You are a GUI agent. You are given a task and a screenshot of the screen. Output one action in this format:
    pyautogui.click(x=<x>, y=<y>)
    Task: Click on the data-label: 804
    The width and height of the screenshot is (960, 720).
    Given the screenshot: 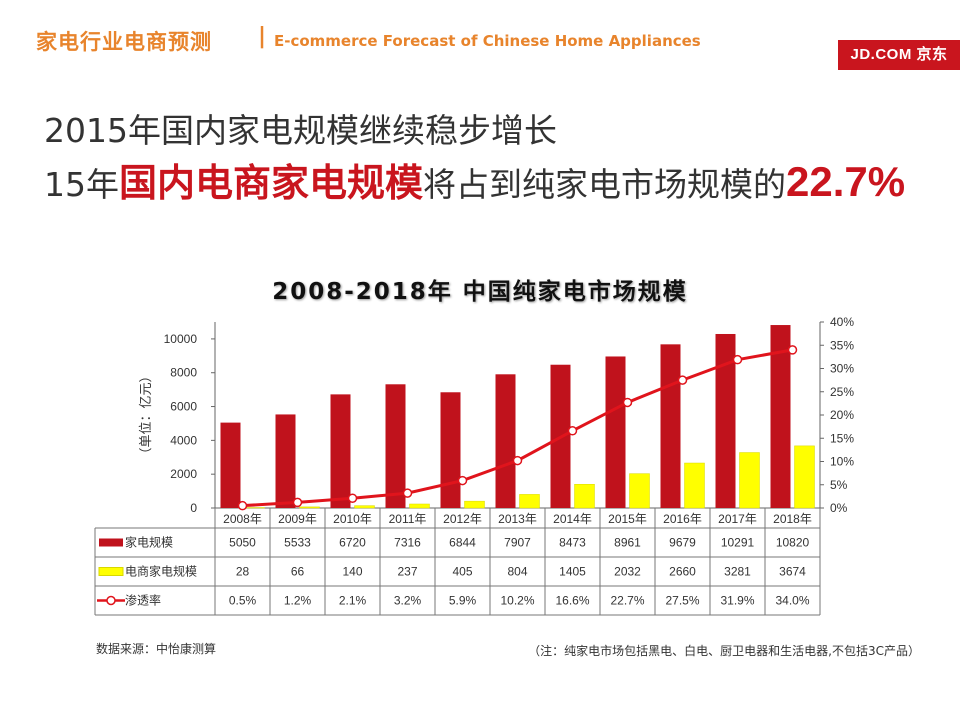 What is the action you would take?
    pyautogui.click(x=517, y=572)
    